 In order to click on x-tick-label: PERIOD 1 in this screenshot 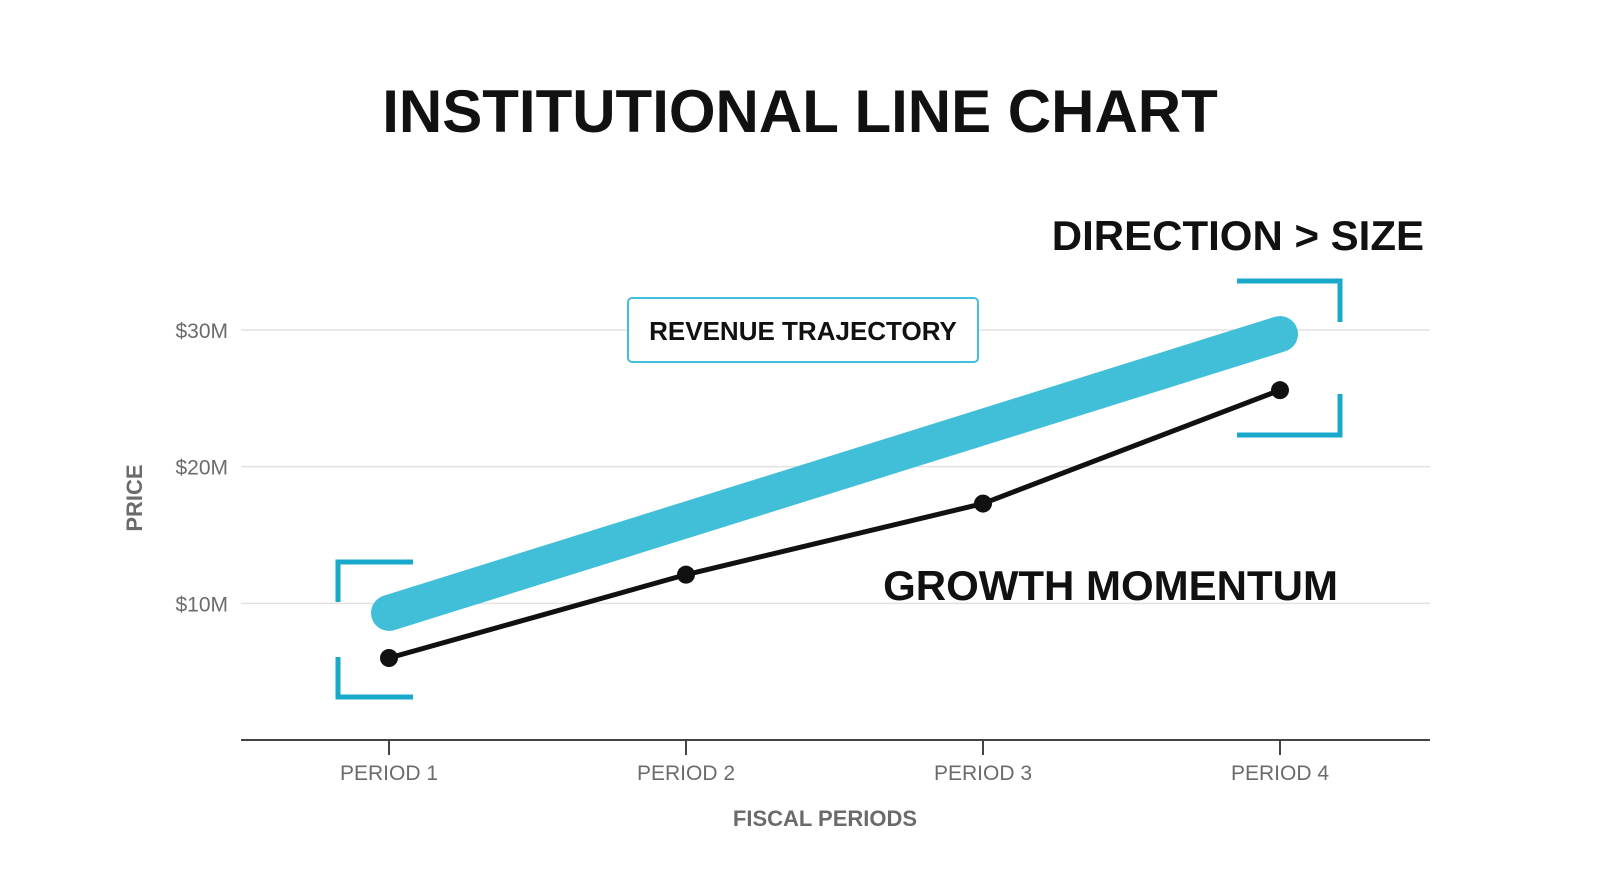, I will do `click(389, 773)`.